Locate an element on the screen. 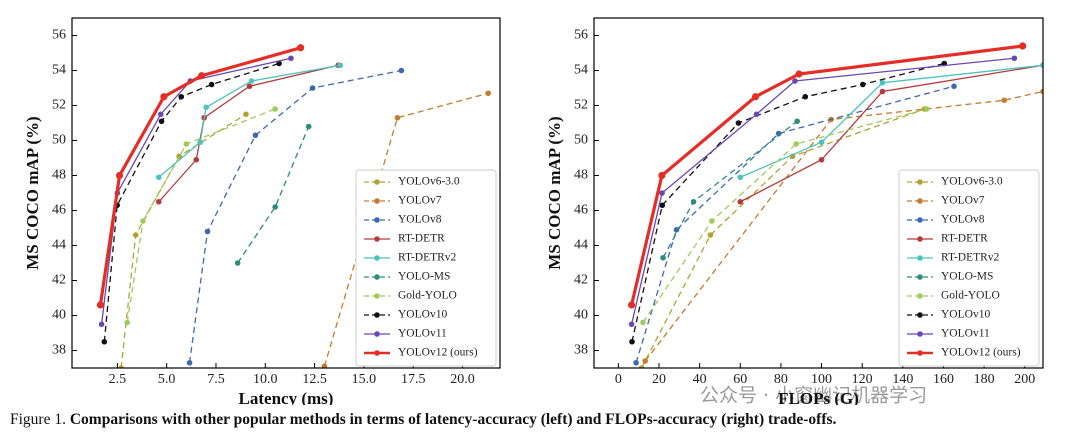 The height and width of the screenshot is (440, 1080). x-tick-label: 0 is located at coordinates (618, 379).